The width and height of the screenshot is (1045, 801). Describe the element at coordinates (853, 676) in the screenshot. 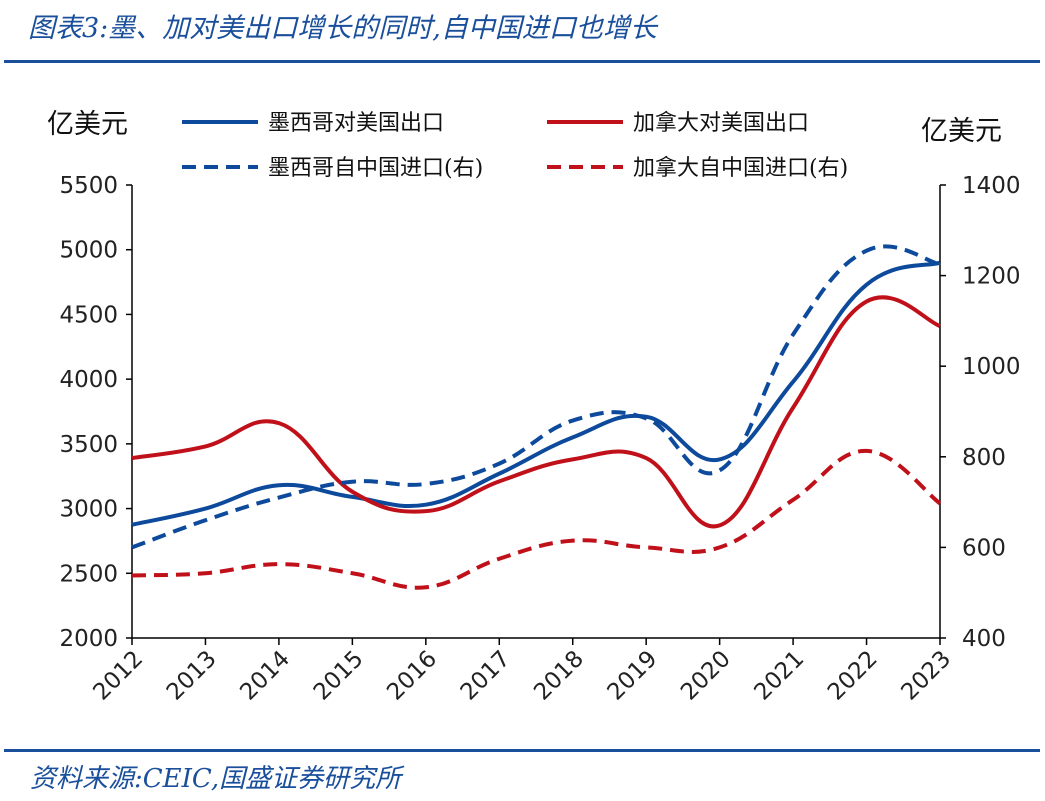

I see `x-tick-label: 2022` at that location.